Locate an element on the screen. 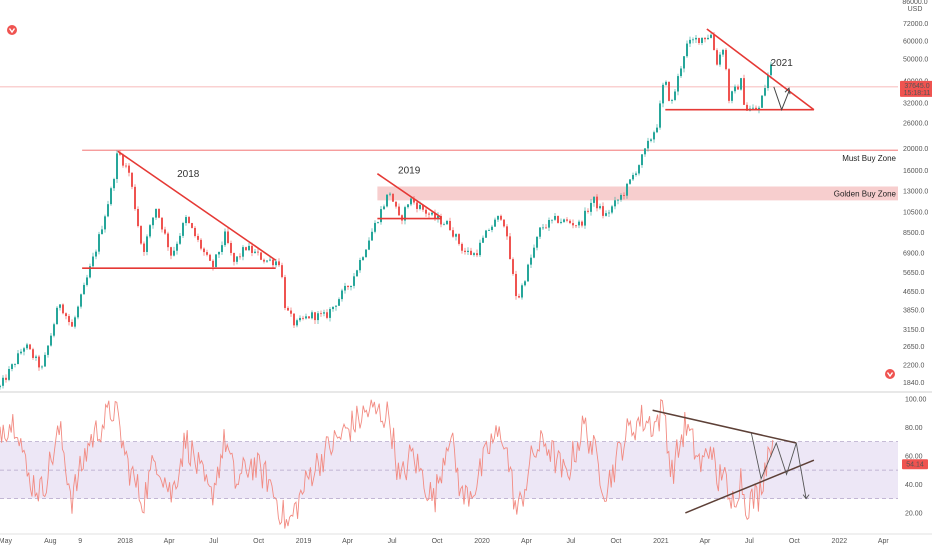  arrow-head-icon is located at coordinates (787, 91).